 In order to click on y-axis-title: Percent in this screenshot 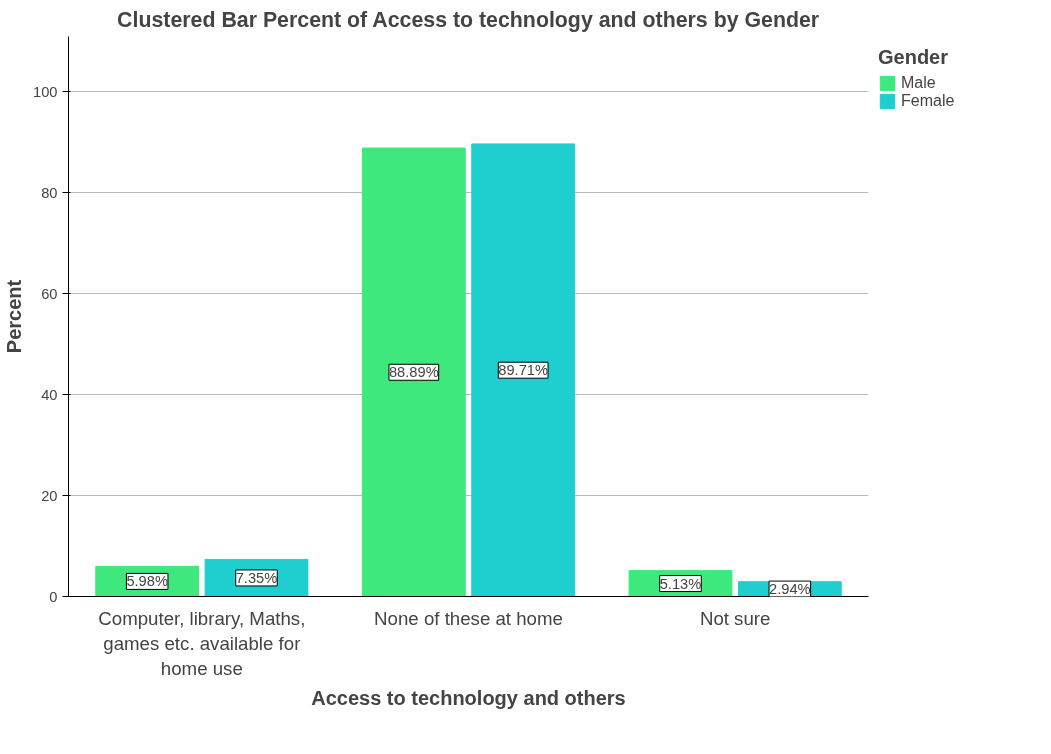, I will do `click(14, 316)`.